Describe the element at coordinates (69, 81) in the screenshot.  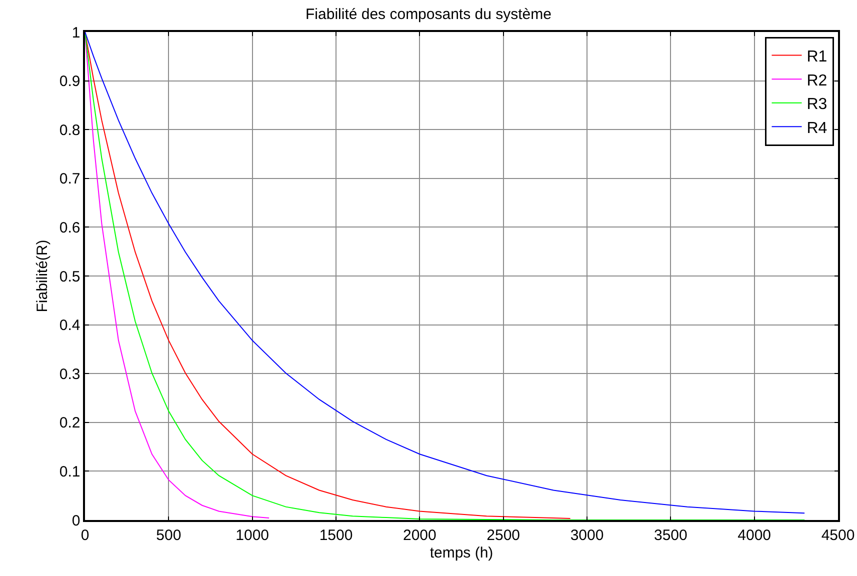
I see `y-tick-label: 0.9` at that location.